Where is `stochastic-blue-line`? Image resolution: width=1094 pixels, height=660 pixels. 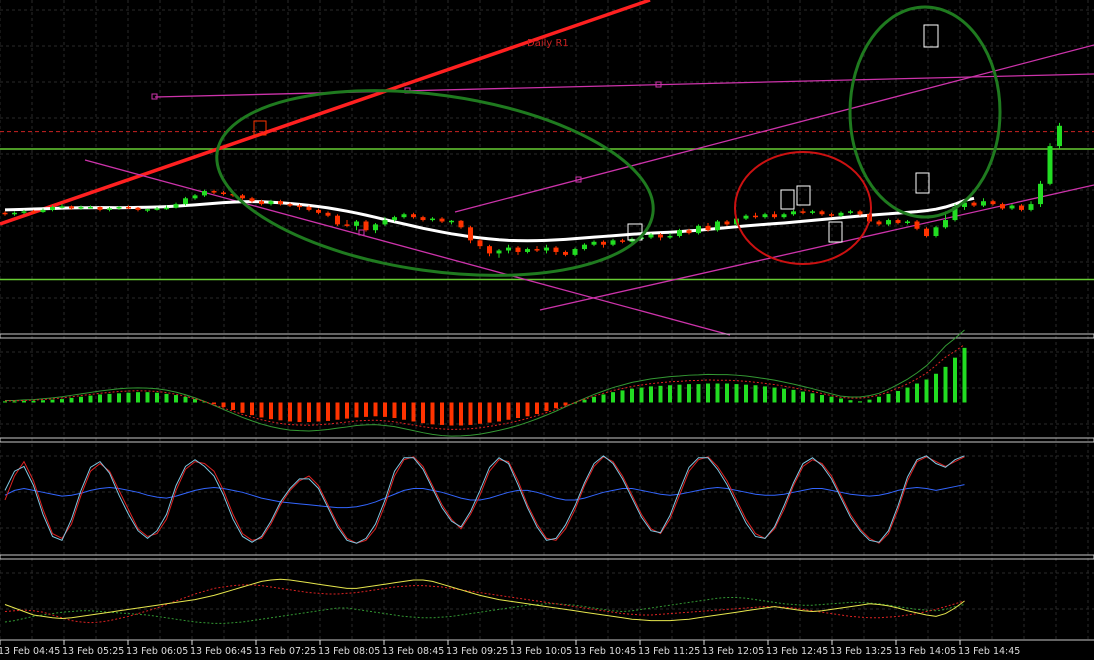 stochastic-blue-line is located at coordinates (484, 496).